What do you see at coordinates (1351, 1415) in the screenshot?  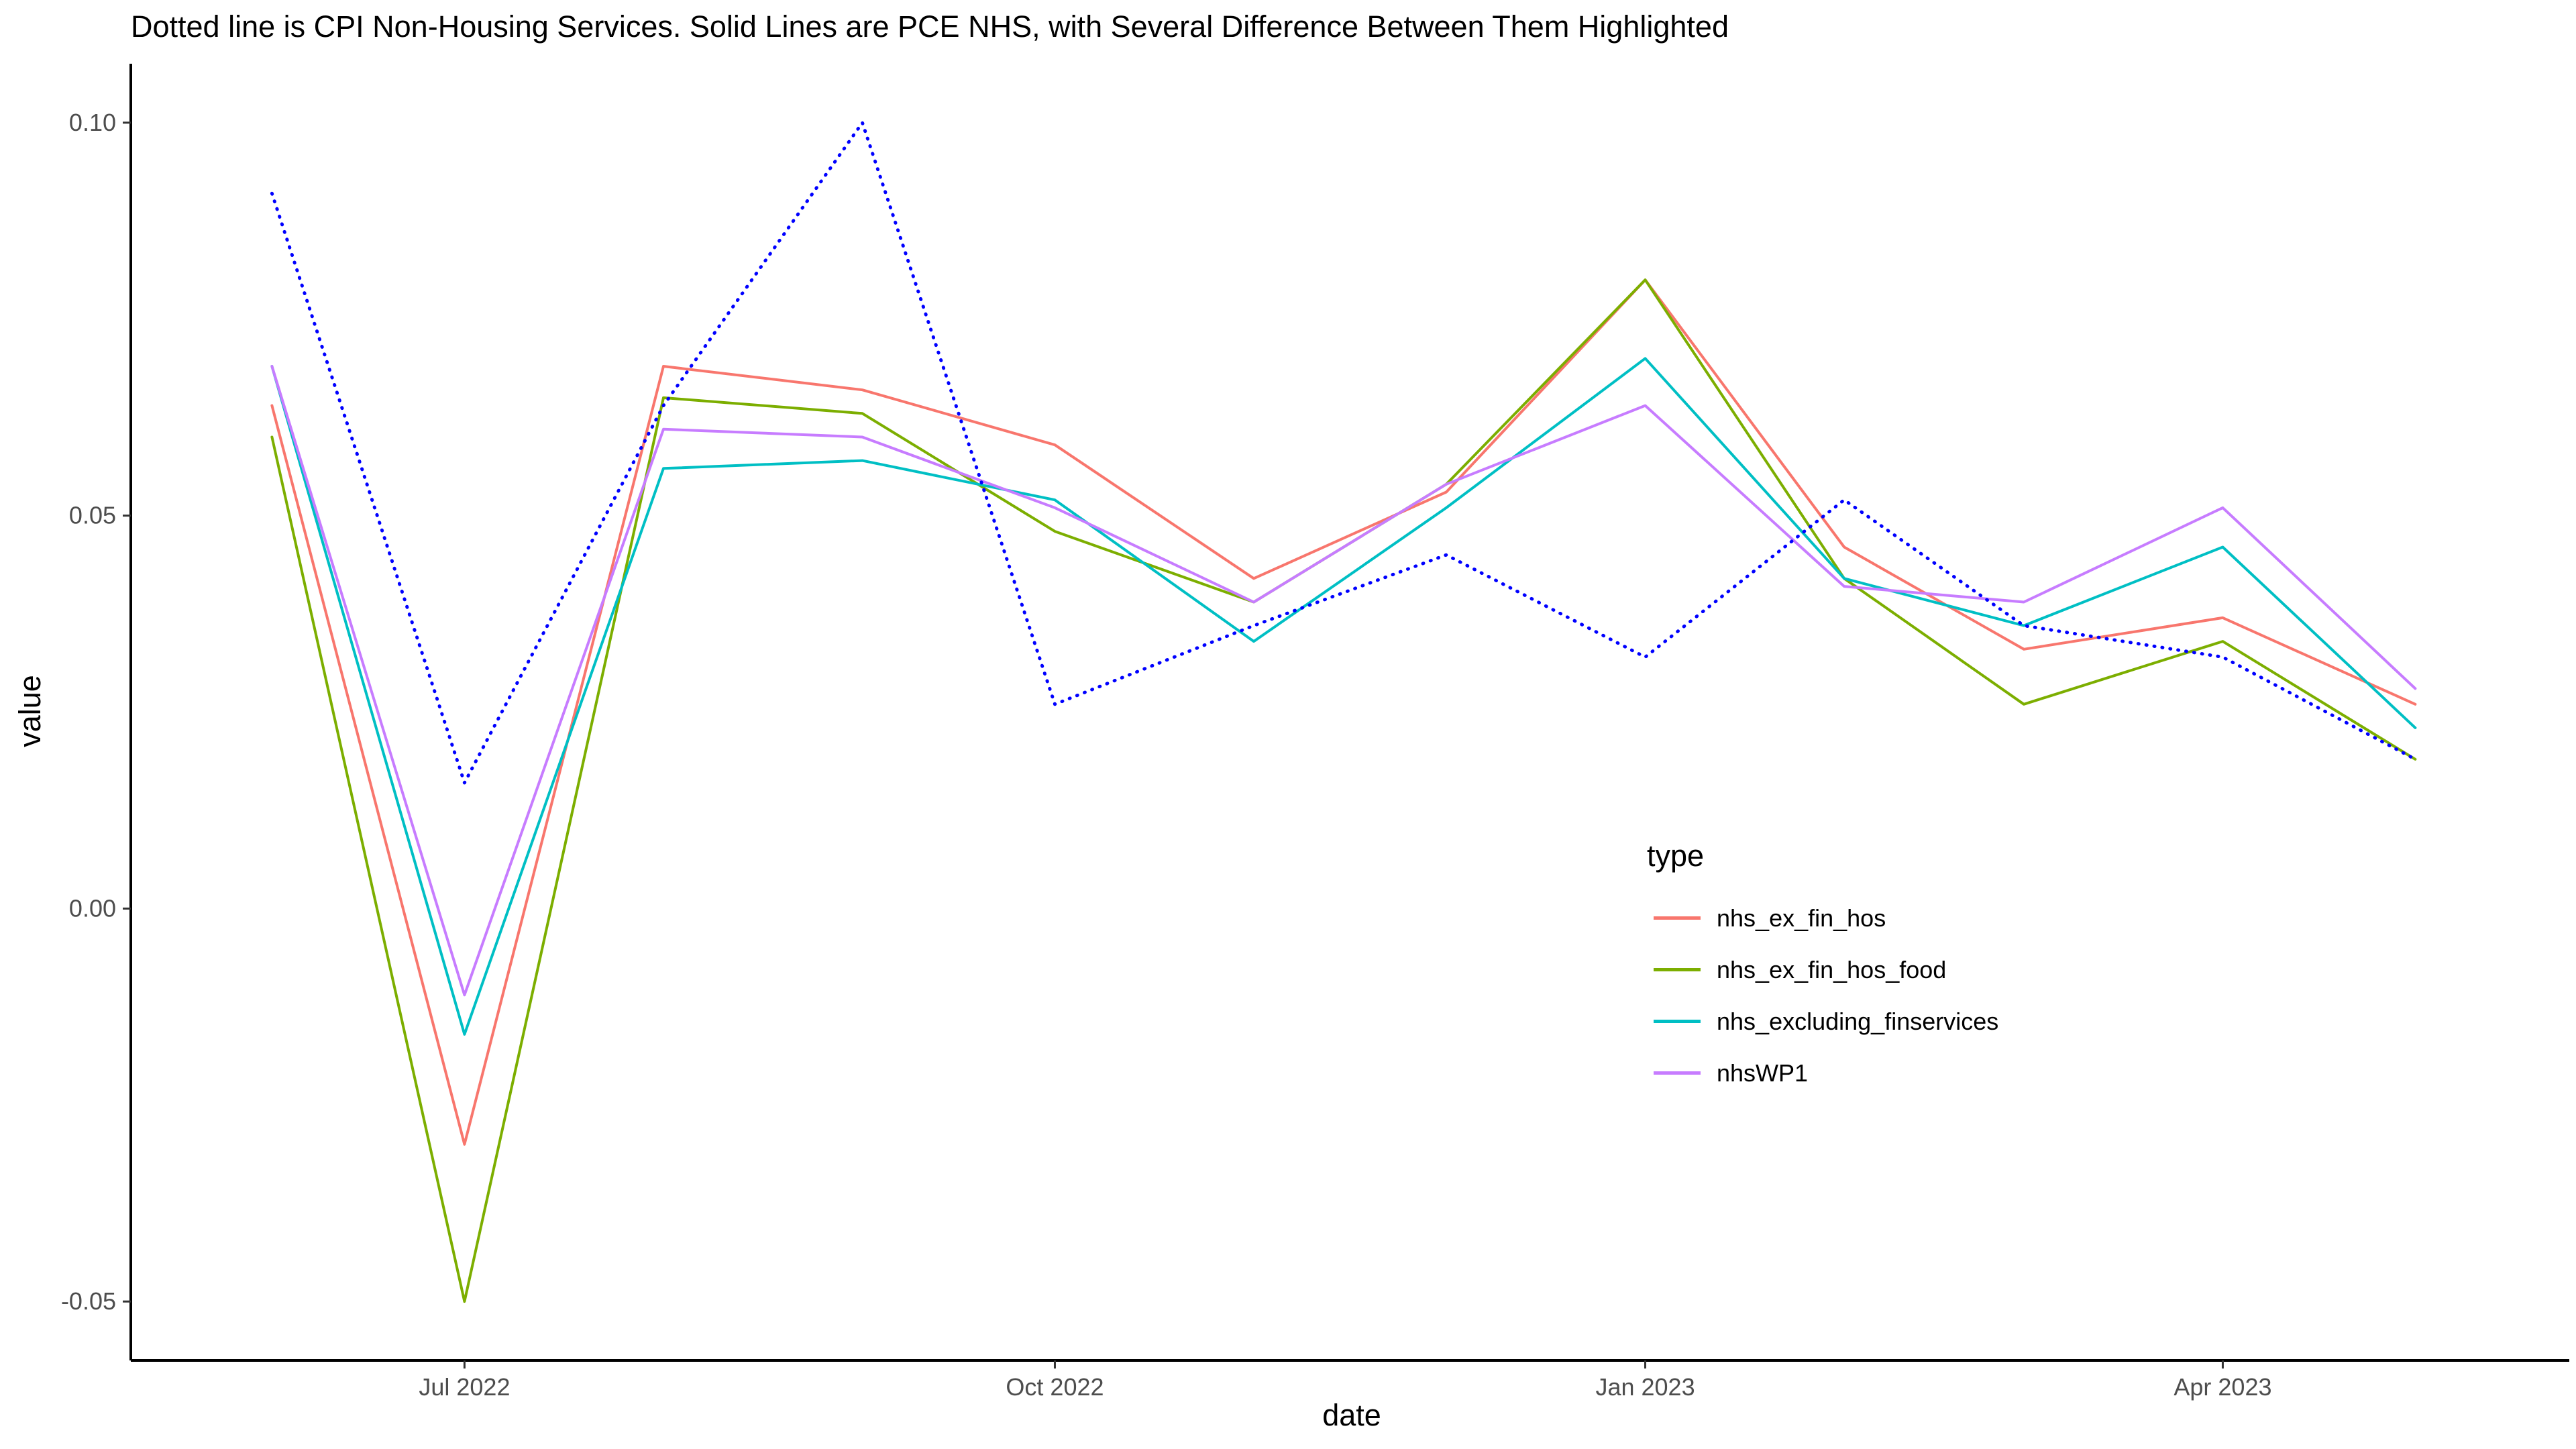 I see `x-axis-title: date` at bounding box center [1351, 1415].